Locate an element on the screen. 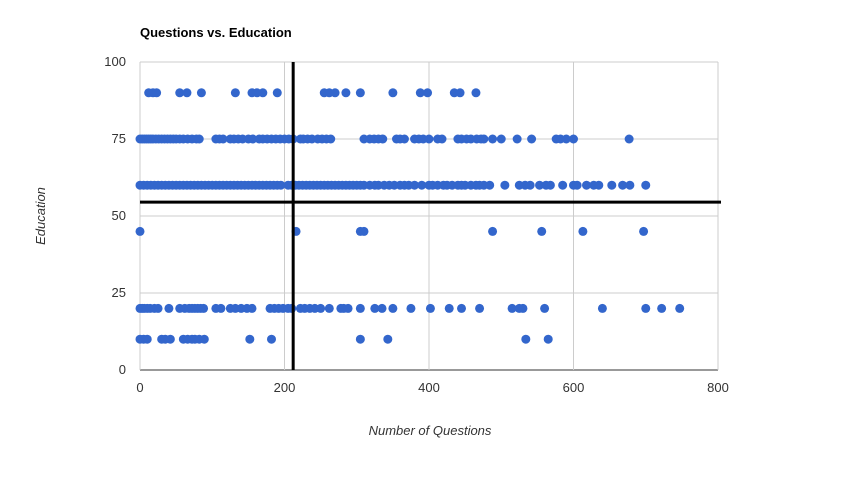 The image size is (849, 491). y-axis-title: Education is located at coordinates (40, 216).